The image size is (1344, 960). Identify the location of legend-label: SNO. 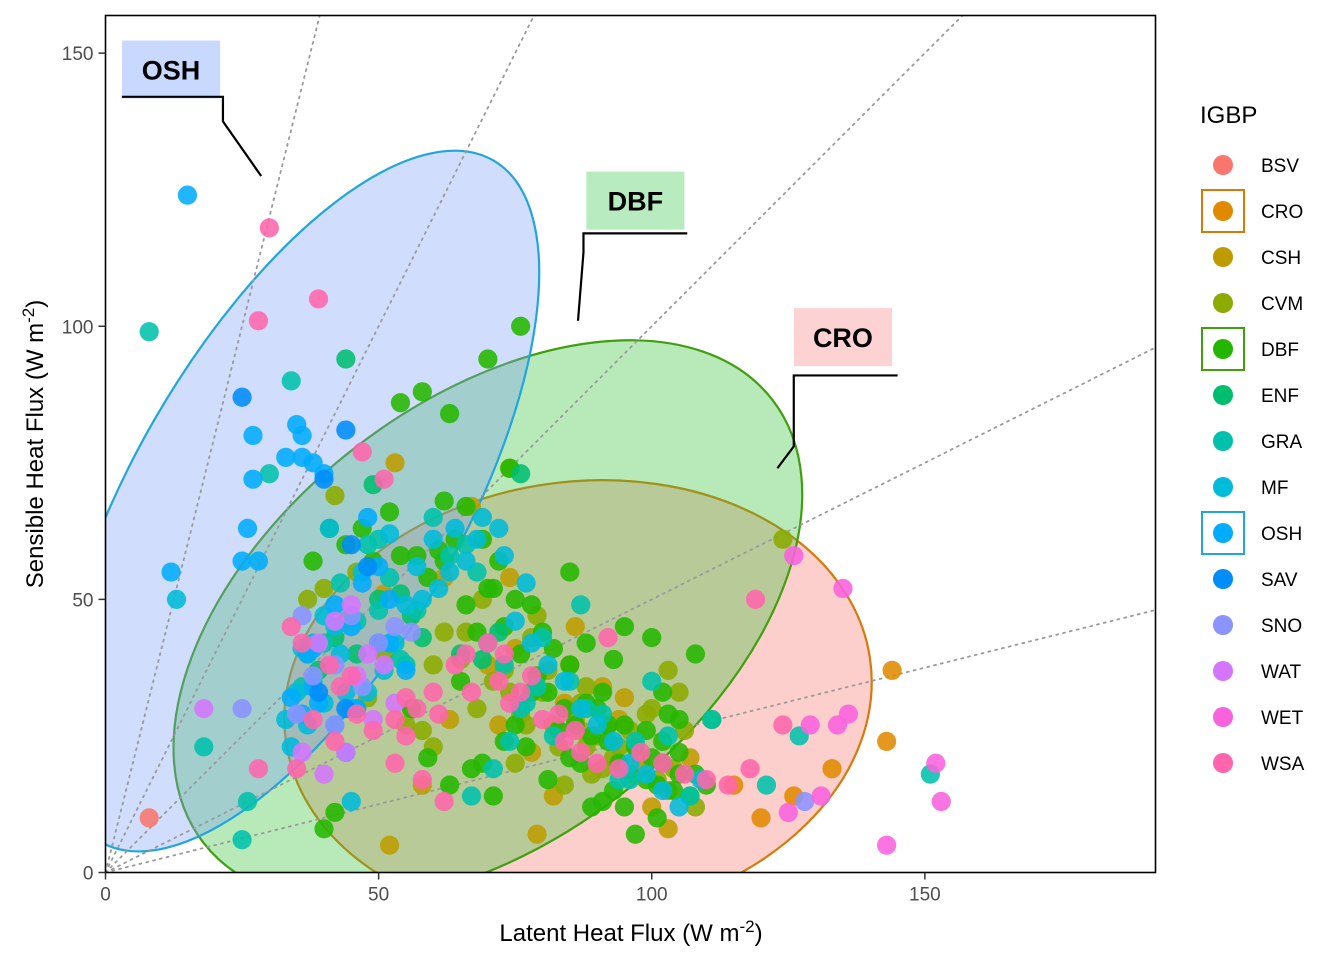
(1281, 626).